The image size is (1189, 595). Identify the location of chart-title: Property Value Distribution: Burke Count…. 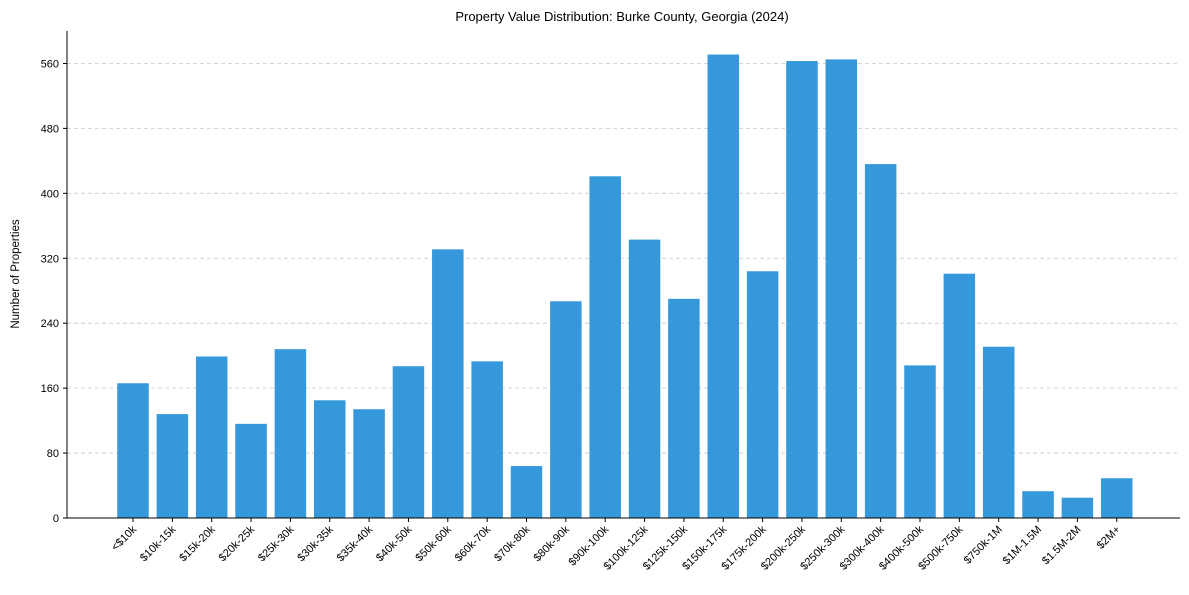
(621, 16).